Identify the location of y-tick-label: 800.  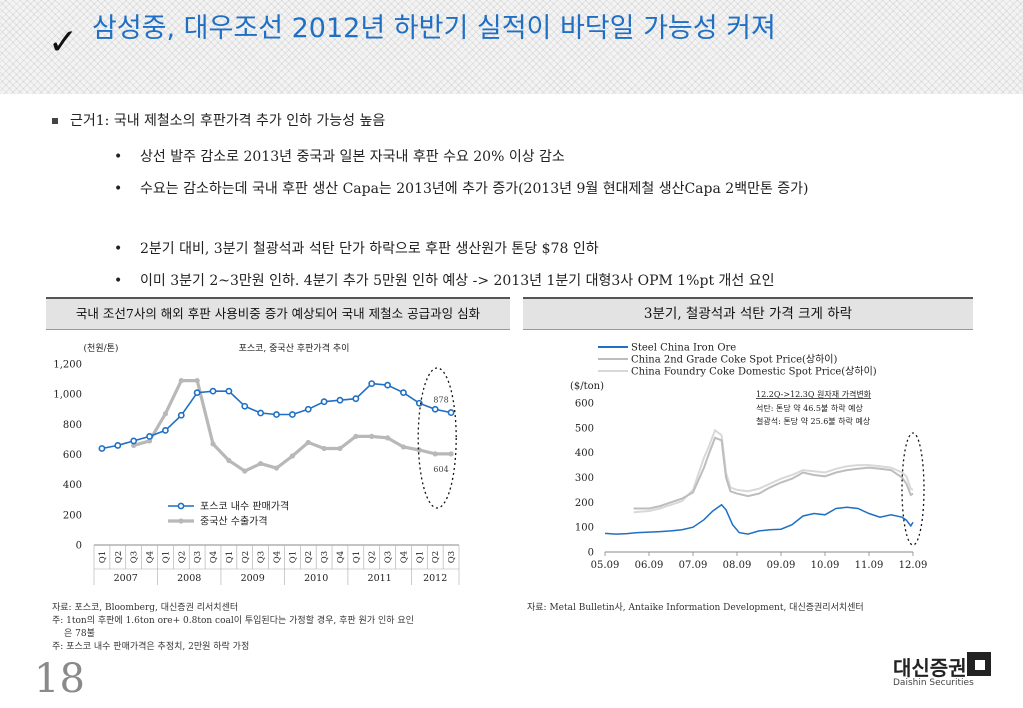
(72, 425).